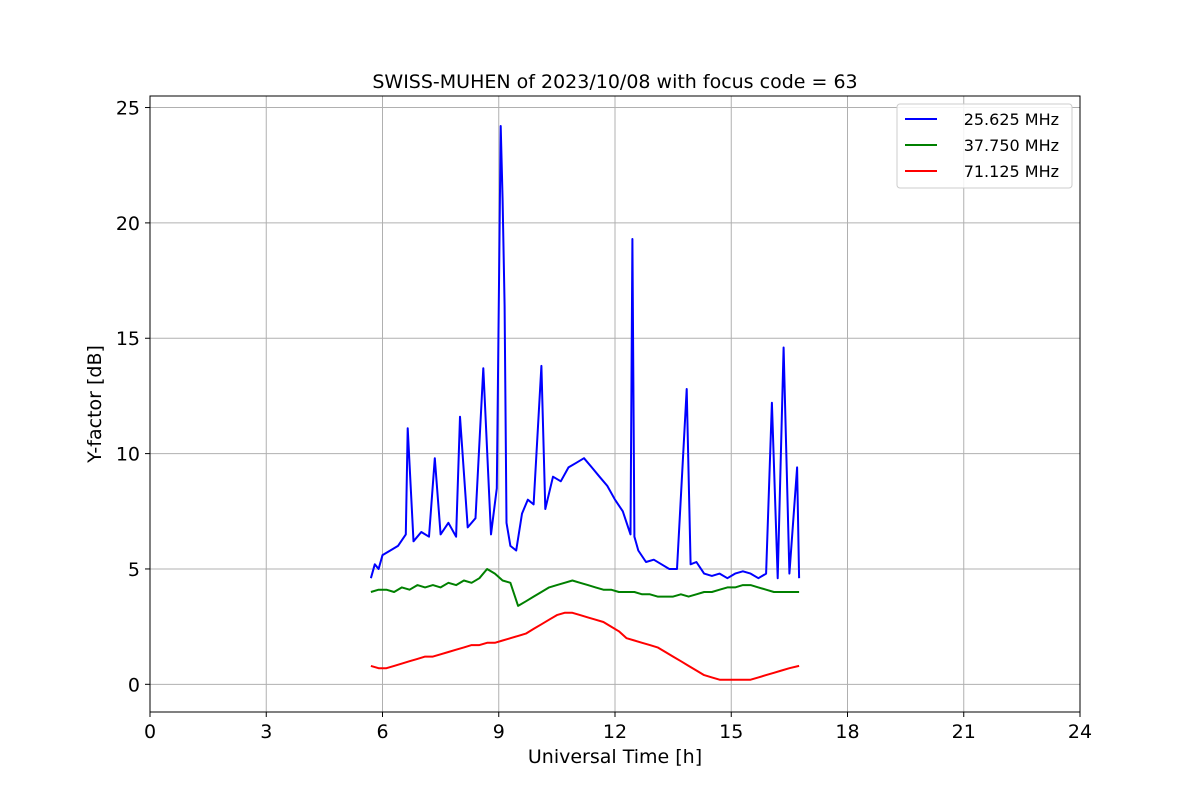 Image resolution: width=1200 pixels, height=800 pixels. What do you see at coordinates (731, 732) in the screenshot?
I see `x-tick-label: 15` at bounding box center [731, 732].